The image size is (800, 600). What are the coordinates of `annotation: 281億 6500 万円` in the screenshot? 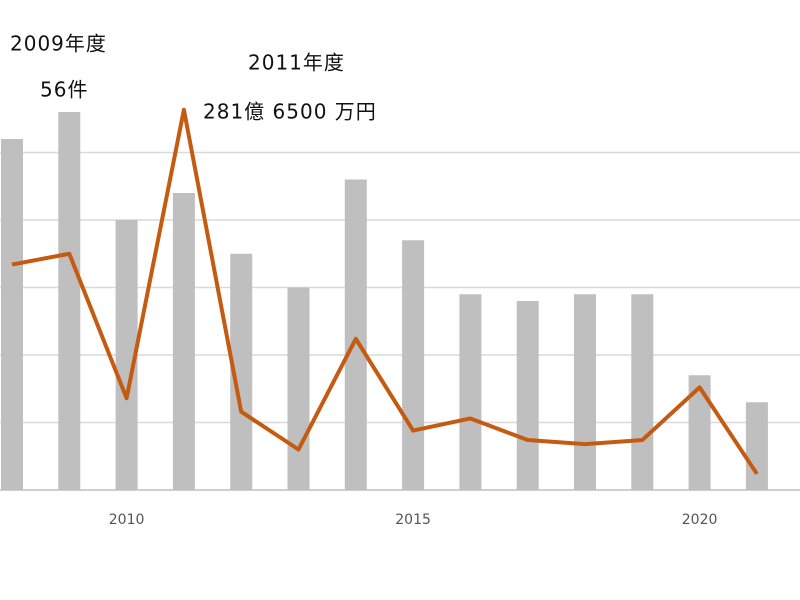 It's located at (290, 112).